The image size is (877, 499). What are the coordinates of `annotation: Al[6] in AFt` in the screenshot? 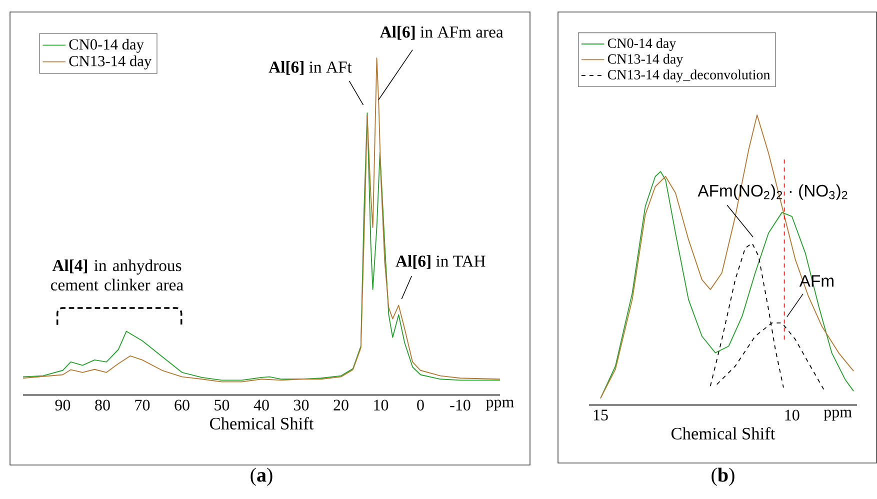 It's located at (310, 68).